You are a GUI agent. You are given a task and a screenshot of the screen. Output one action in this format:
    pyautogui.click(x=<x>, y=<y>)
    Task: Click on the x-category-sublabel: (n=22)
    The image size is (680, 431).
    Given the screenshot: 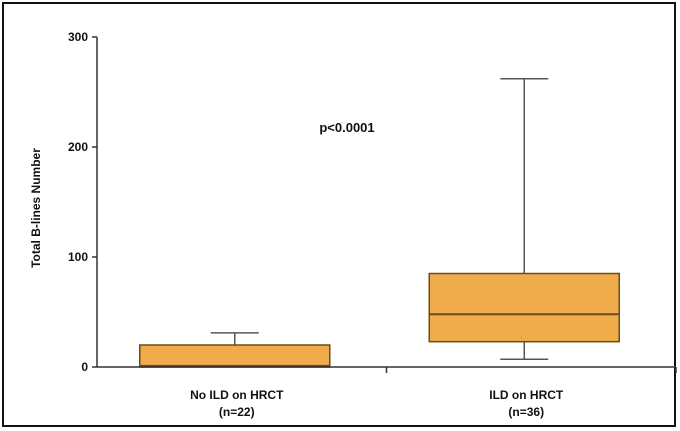 What is the action you would take?
    pyautogui.click(x=237, y=412)
    